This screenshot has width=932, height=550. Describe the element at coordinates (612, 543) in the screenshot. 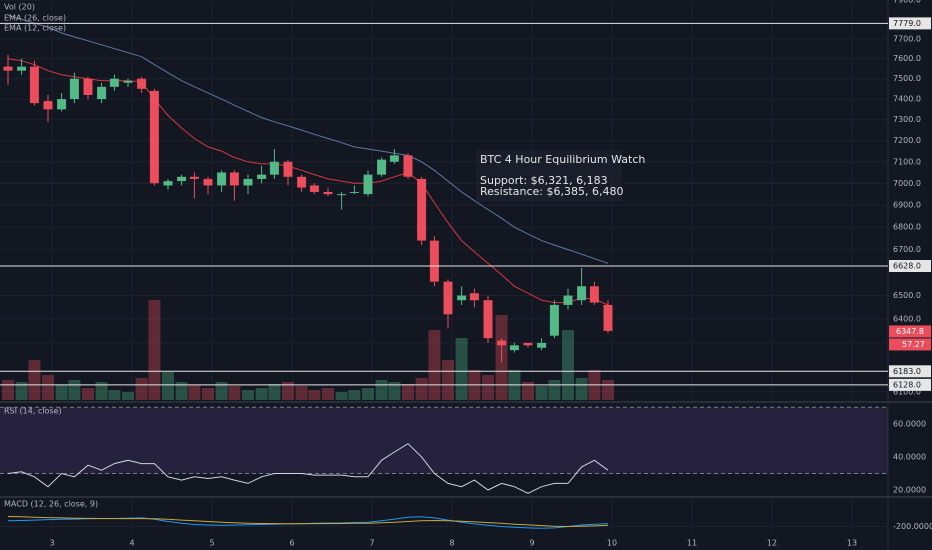

I see `x-tick-label: 10` at that location.